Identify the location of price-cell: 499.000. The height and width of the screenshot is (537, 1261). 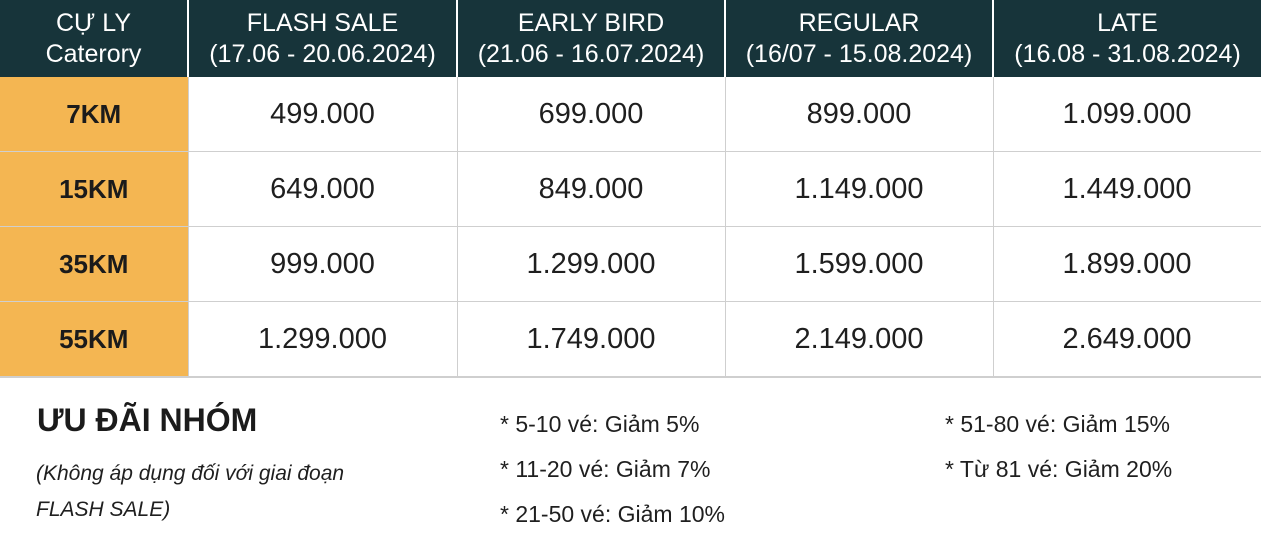
(322, 114).